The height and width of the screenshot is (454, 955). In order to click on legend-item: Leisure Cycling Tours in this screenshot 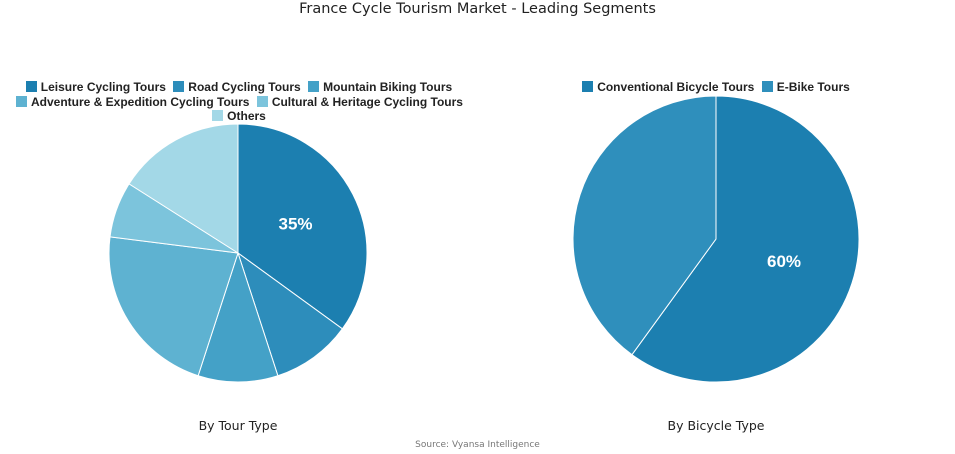, I will do `click(95, 87)`.